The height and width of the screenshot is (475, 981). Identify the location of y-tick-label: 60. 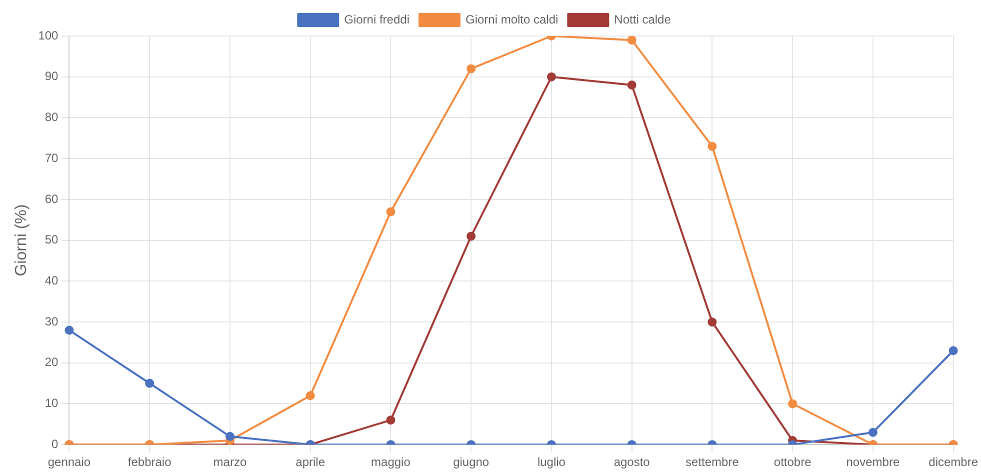
(51, 199).